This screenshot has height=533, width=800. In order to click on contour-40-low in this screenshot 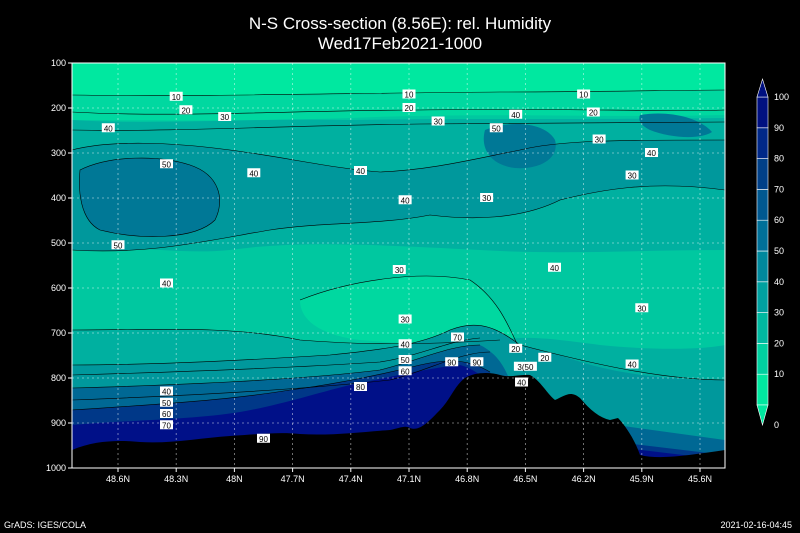, I will do `click(398, 352)`.